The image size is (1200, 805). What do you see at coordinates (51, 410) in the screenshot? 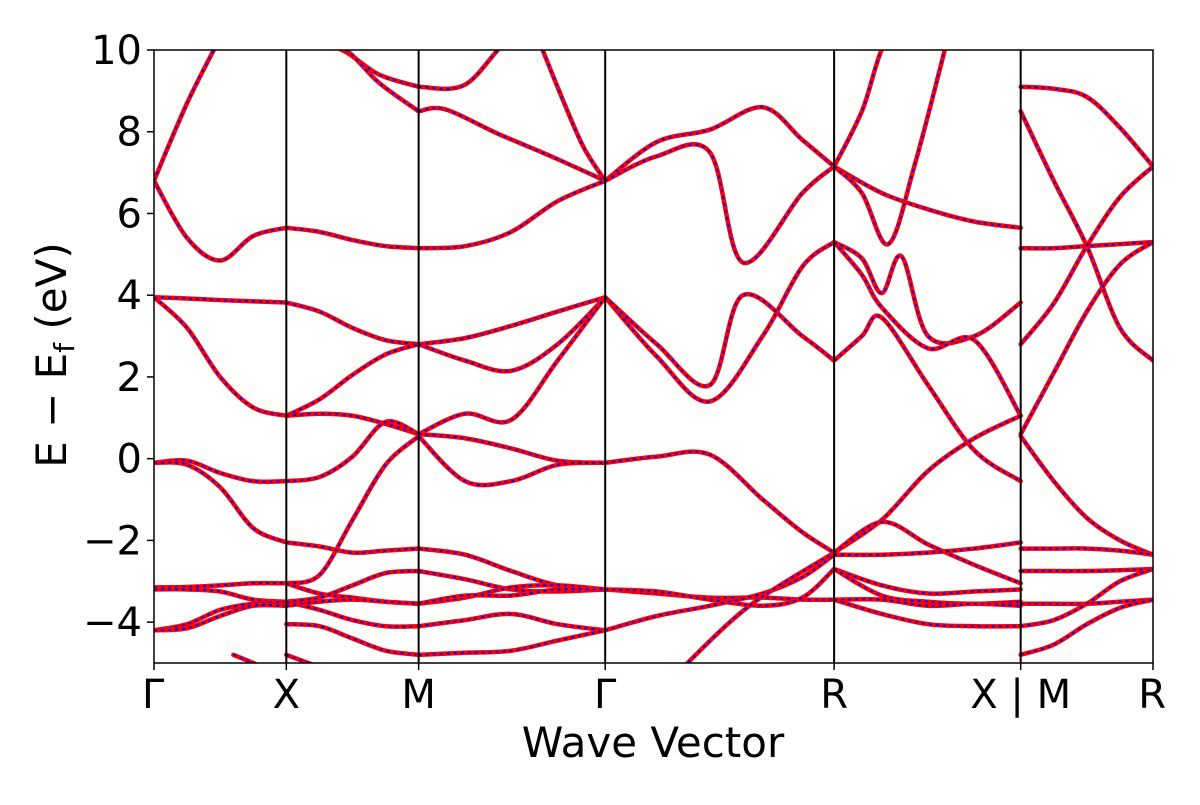
I see `y-axis-title-main: E − E` at bounding box center [51, 410].